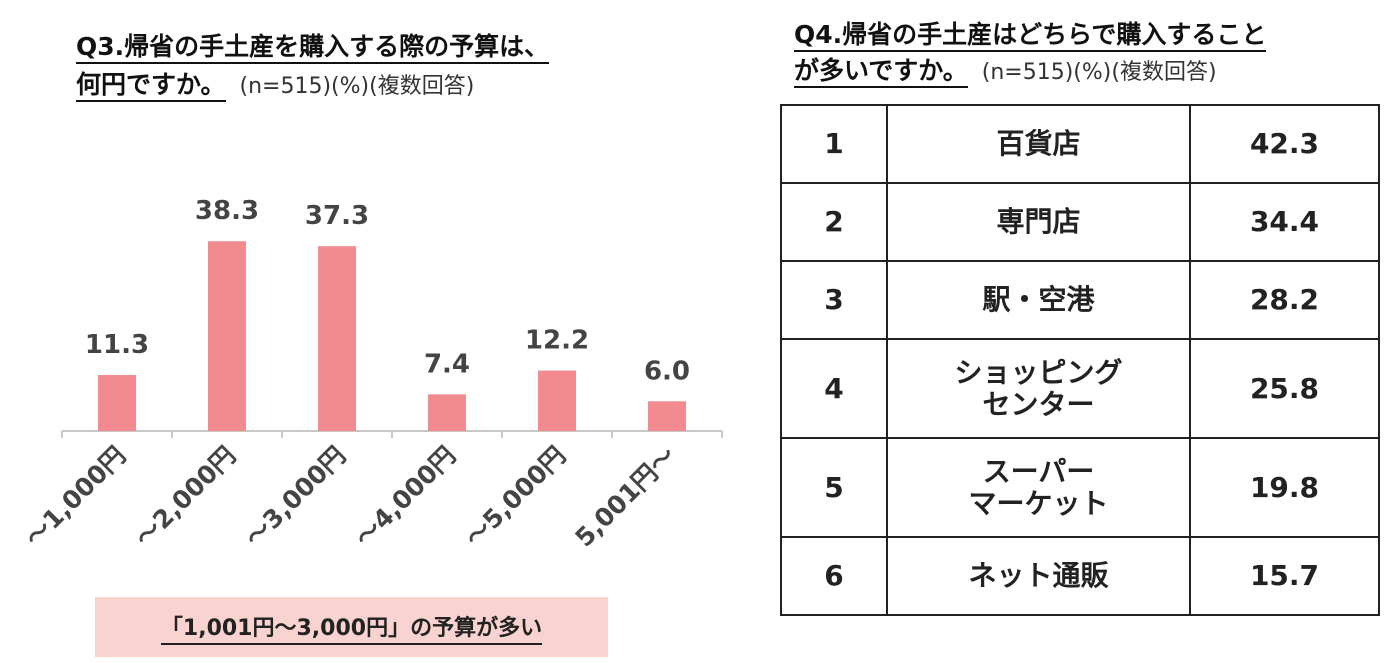  Describe the element at coordinates (357, 86) in the screenshot. I see `q3-note: (n=515)(%)(複数回答)` at that location.